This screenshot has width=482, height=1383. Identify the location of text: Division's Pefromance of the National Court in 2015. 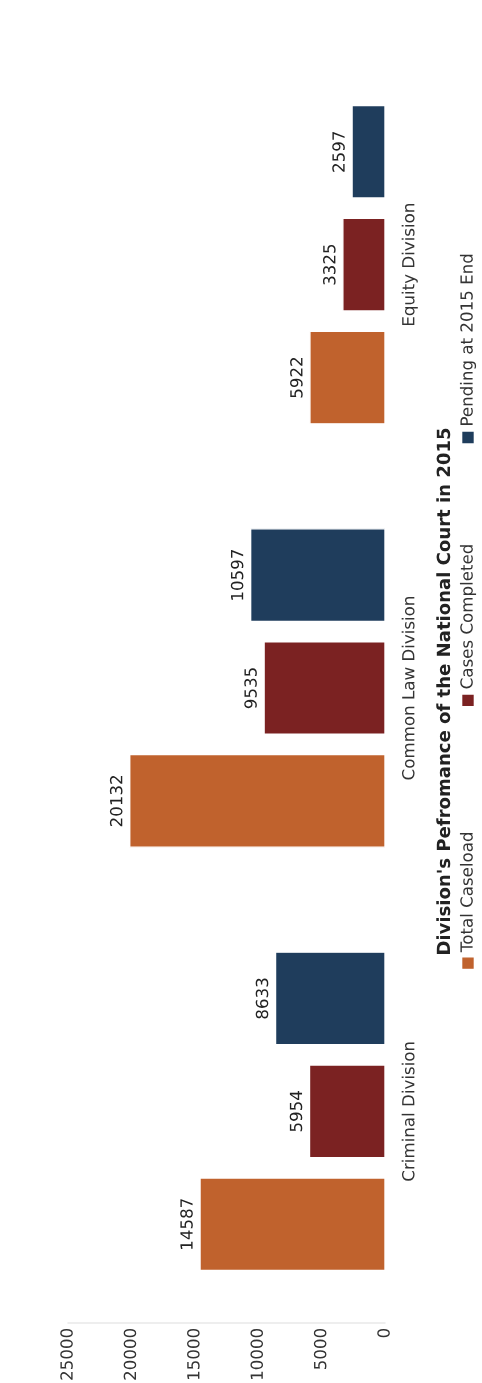
(443, 691).